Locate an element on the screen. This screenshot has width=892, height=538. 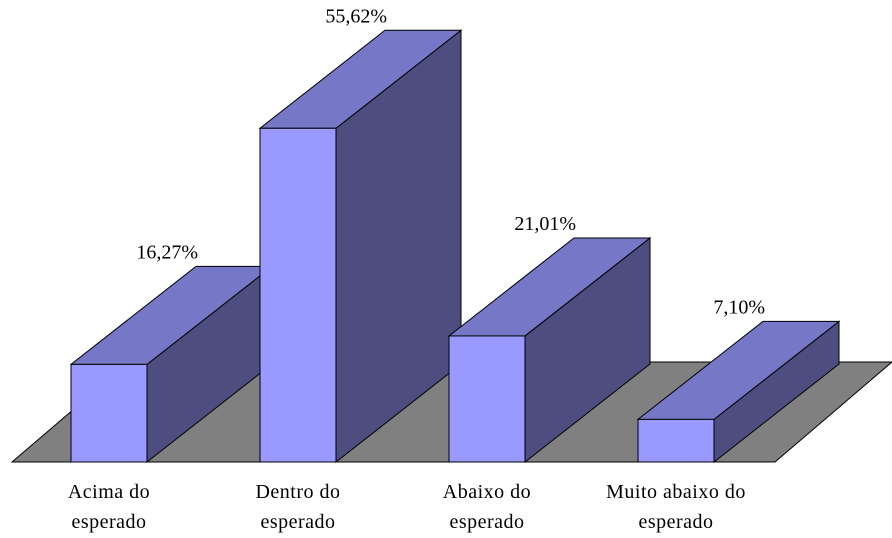
x-tick-label: Dentro do esperado is located at coordinates (298, 507).